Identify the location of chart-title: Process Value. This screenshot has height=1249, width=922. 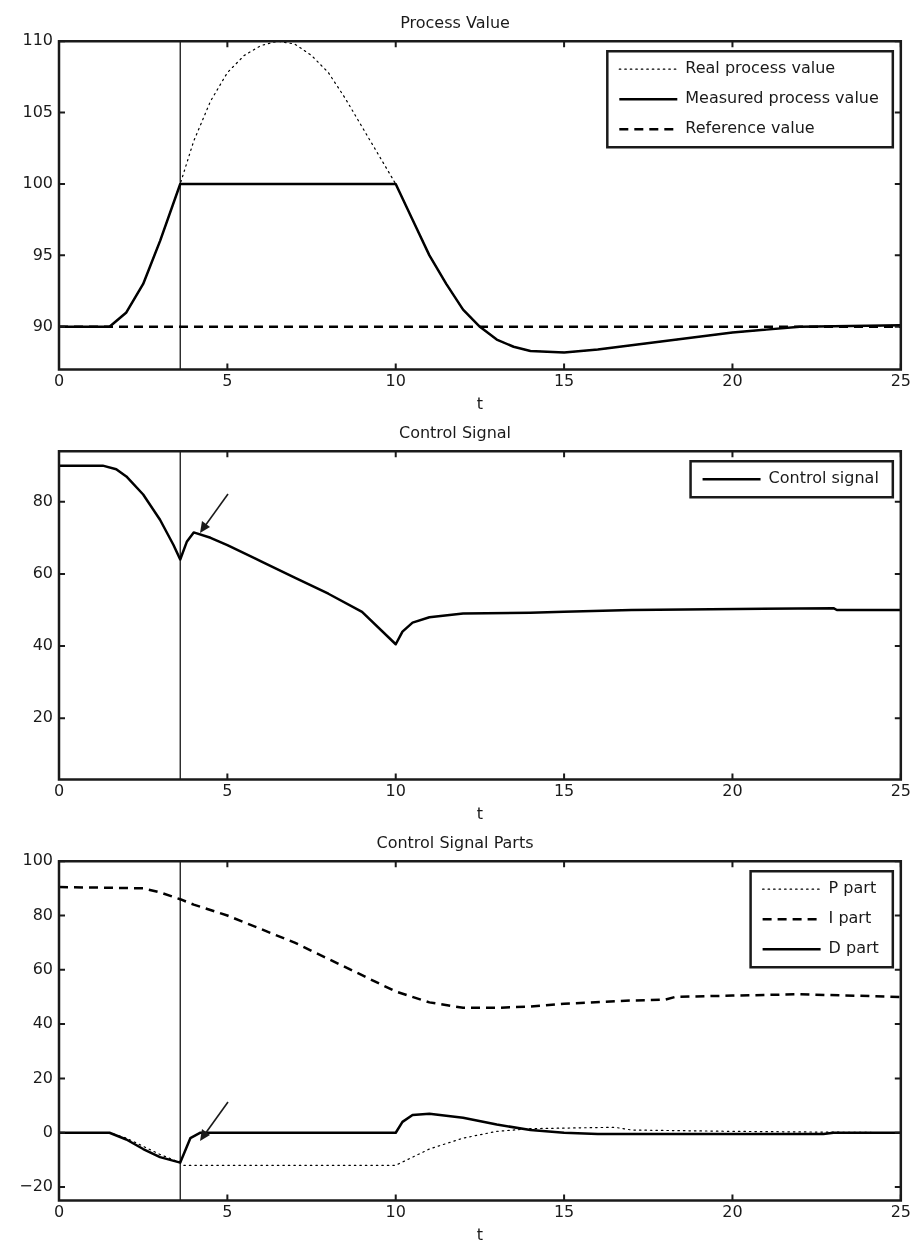
(455, 22).